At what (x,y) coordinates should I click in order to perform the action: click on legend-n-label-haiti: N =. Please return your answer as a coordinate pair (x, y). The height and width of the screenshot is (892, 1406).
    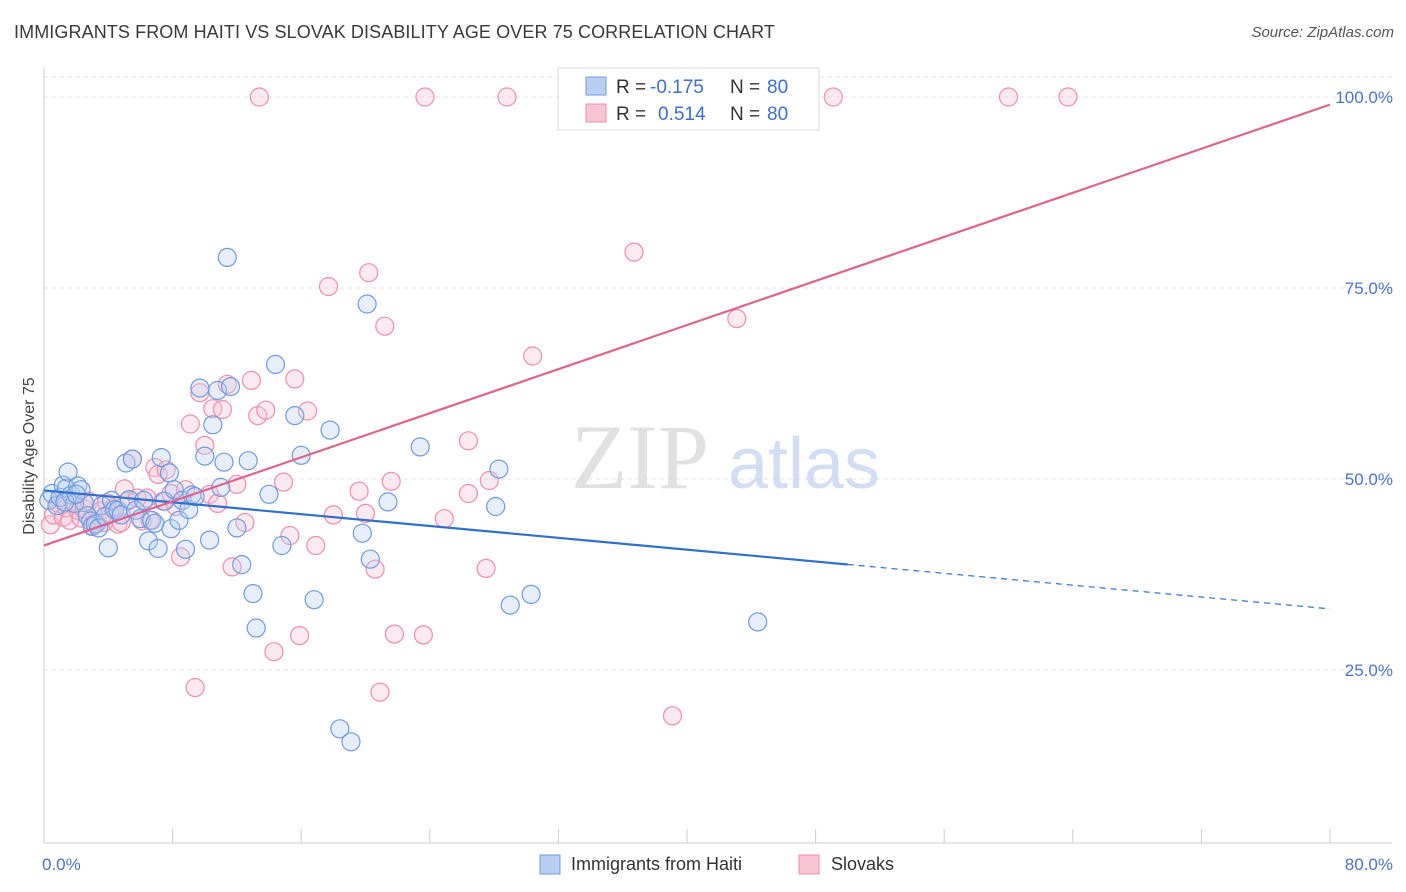
    Looking at the image, I should click on (745, 87).